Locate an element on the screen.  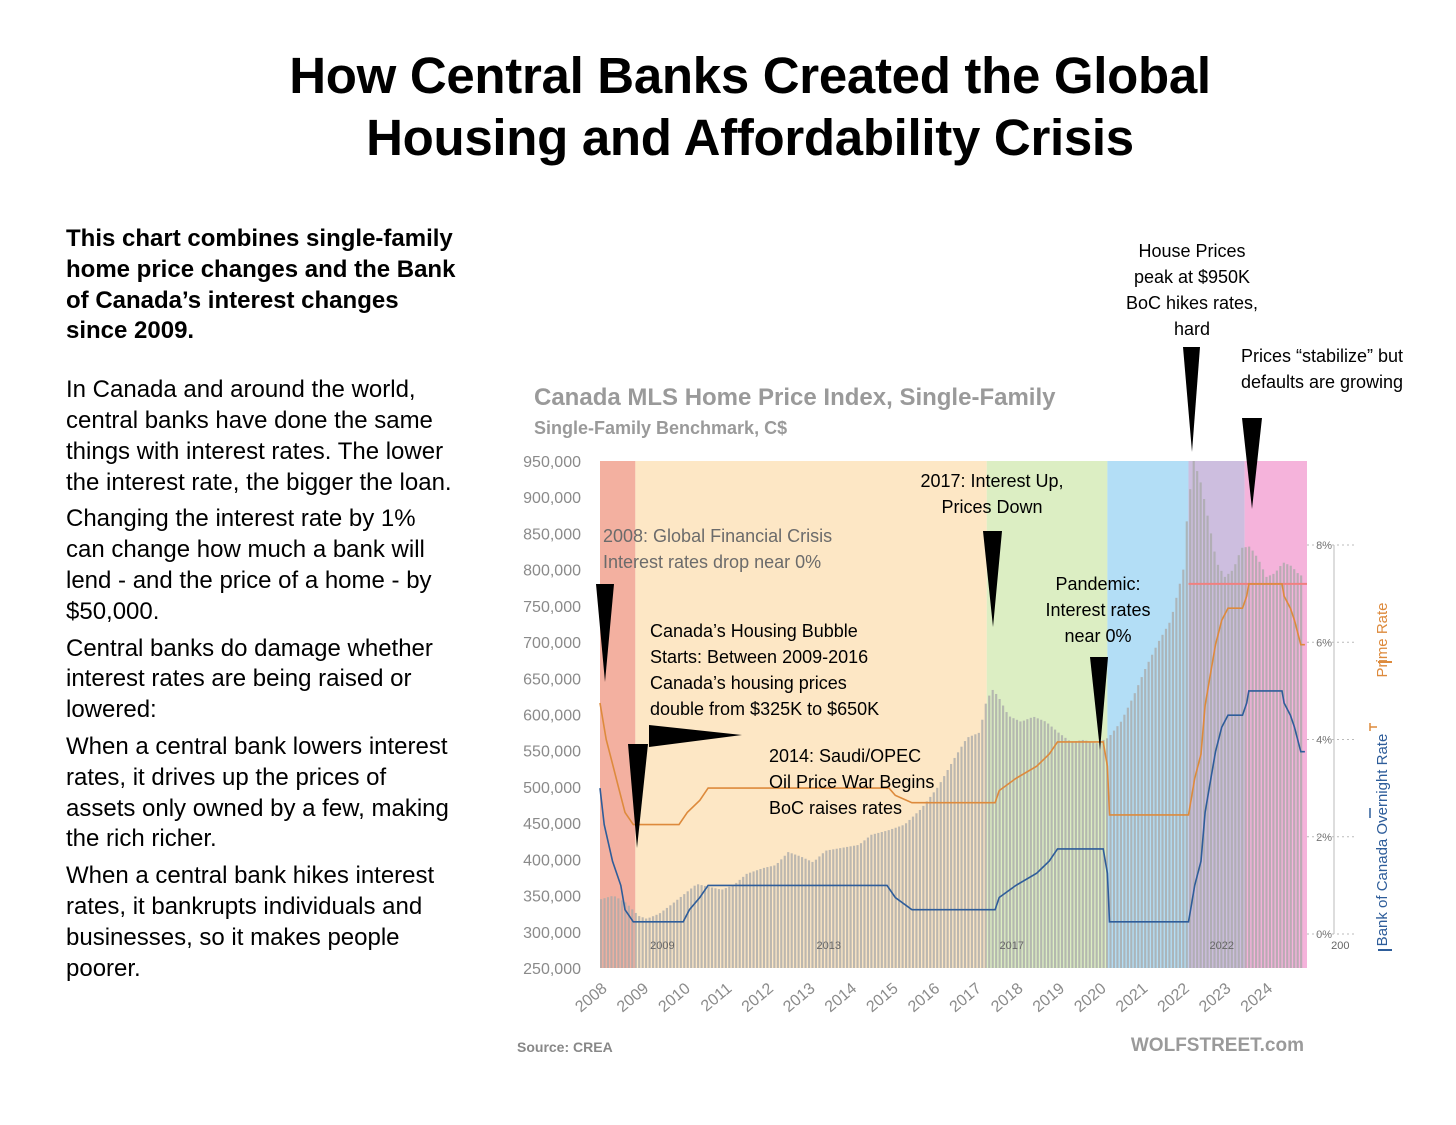
y-tick-label: 600,000 is located at coordinates (552, 716).